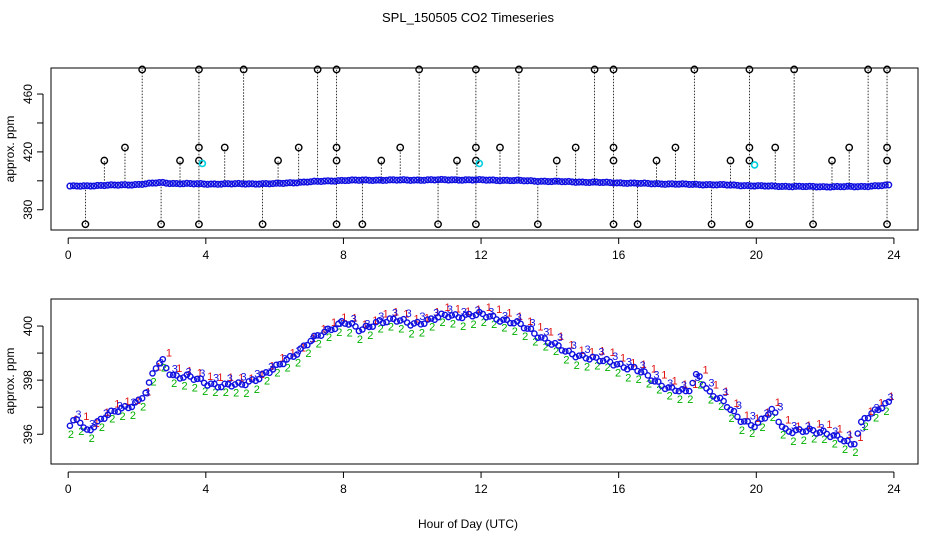  What do you see at coordinates (32, 152) in the screenshot?
I see `top-y-axis: 380 420 460` at bounding box center [32, 152].